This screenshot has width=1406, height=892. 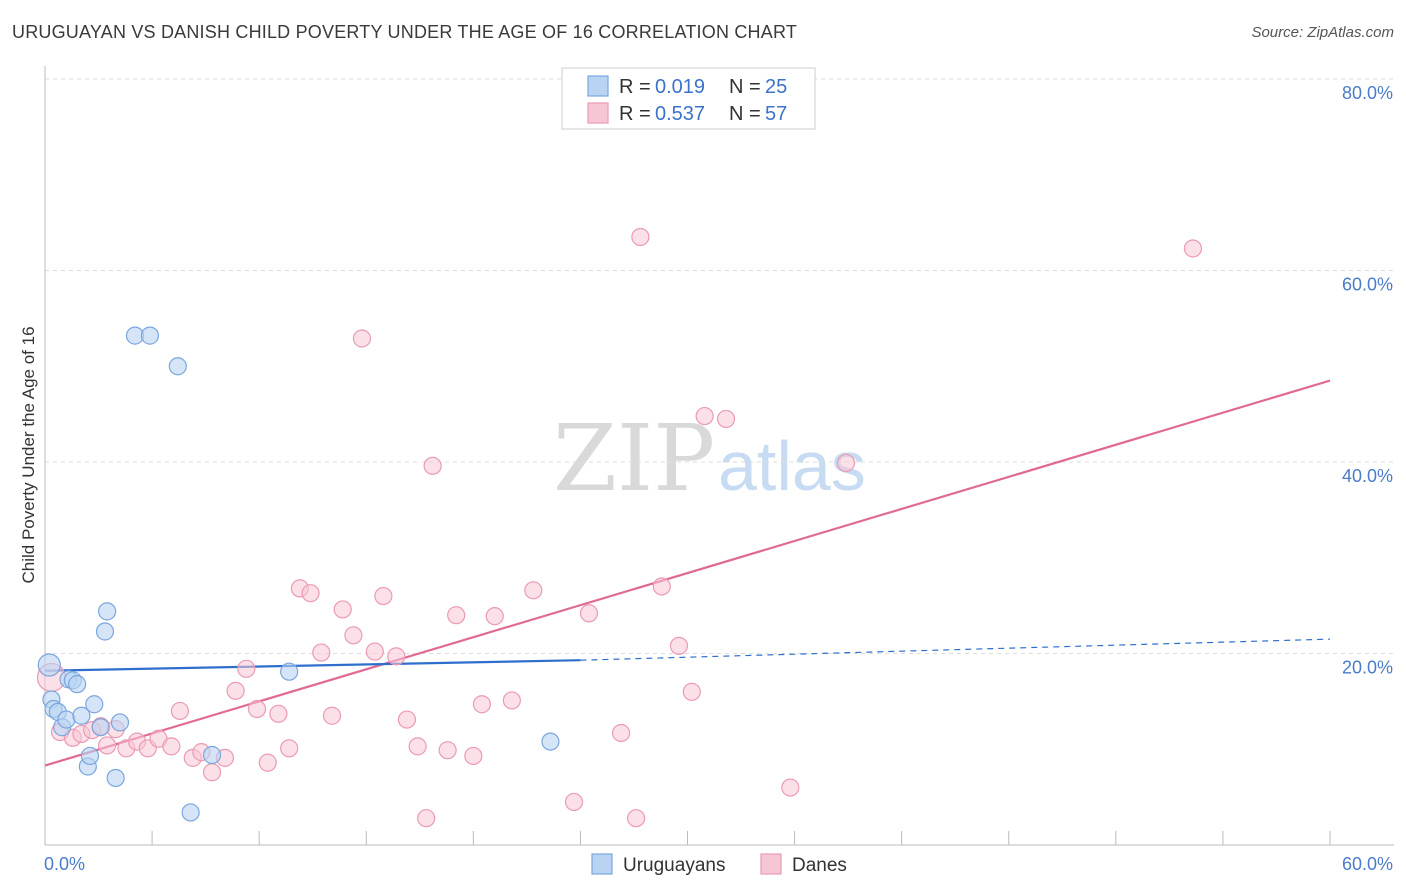 I want to click on y-tick-label: 60.0%, so click(x=1367, y=285).